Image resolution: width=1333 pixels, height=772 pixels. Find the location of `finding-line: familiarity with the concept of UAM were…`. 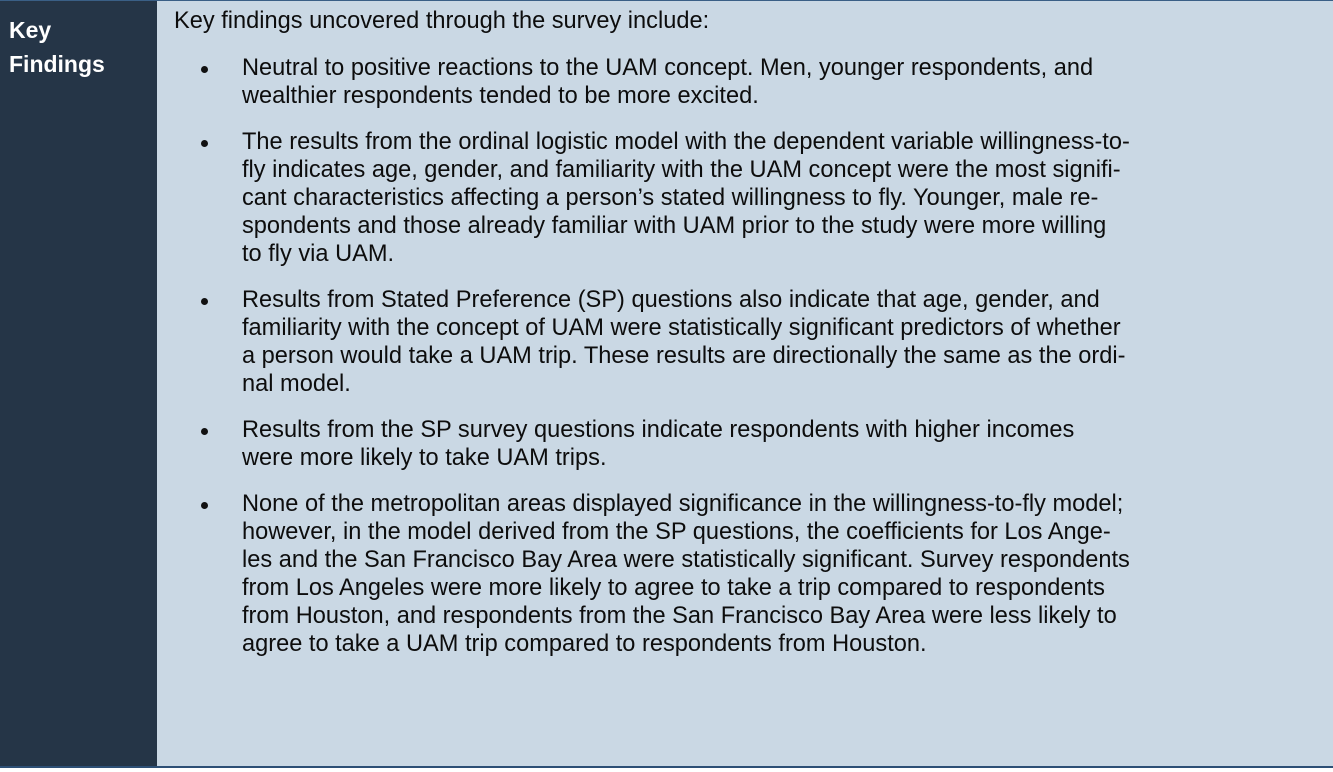

finding-line: familiarity with the concept of UAM were… is located at coordinates (681, 328).